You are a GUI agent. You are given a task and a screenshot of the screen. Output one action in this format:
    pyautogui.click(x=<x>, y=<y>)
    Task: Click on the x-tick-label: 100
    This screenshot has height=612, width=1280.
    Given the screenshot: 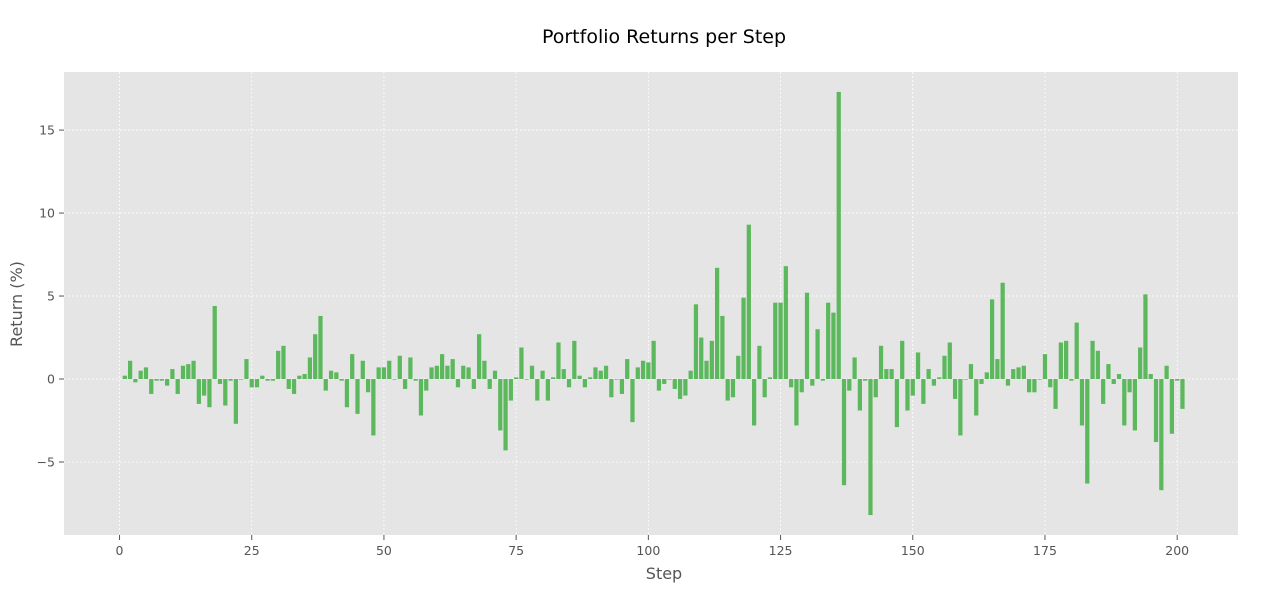 What is the action you would take?
    pyautogui.click(x=648, y=550)
    